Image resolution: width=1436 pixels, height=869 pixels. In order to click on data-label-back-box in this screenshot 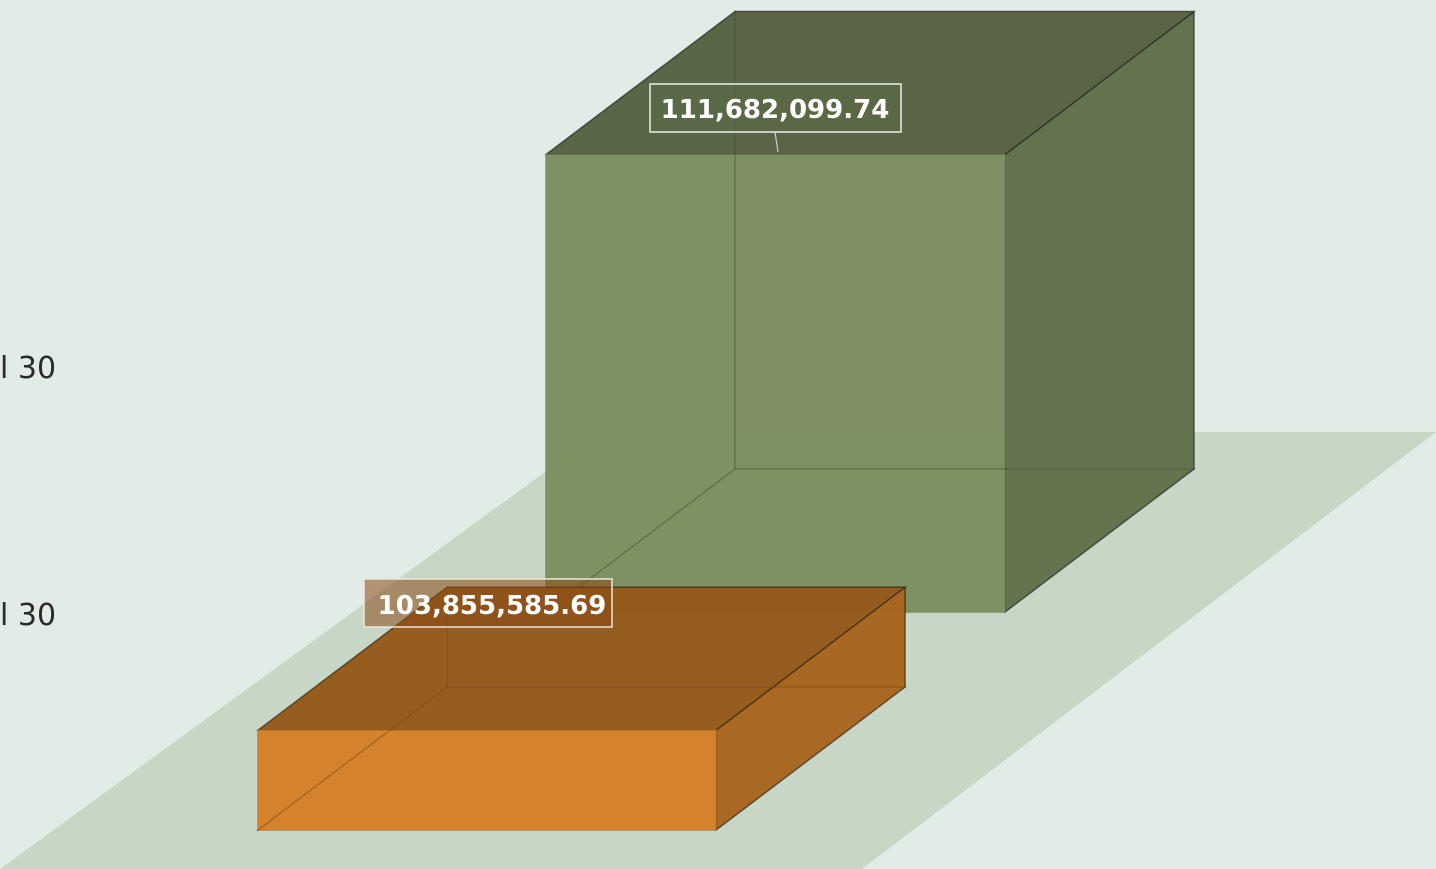, I will do `click(775, 108)`.